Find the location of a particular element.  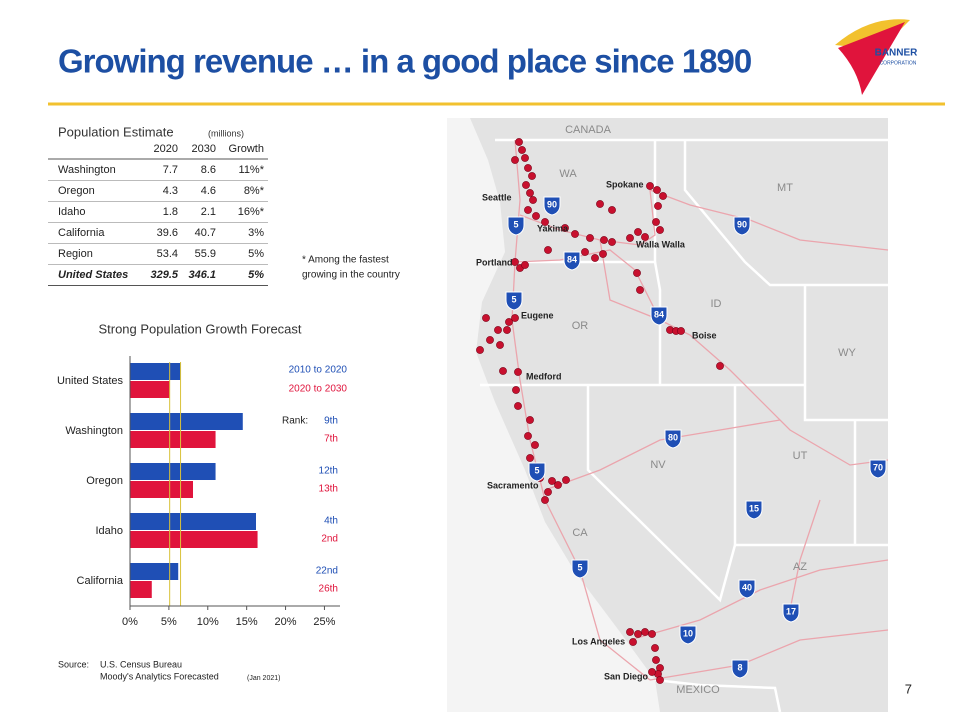

y-tick-label: Washington is located at coordinates (94, 431).